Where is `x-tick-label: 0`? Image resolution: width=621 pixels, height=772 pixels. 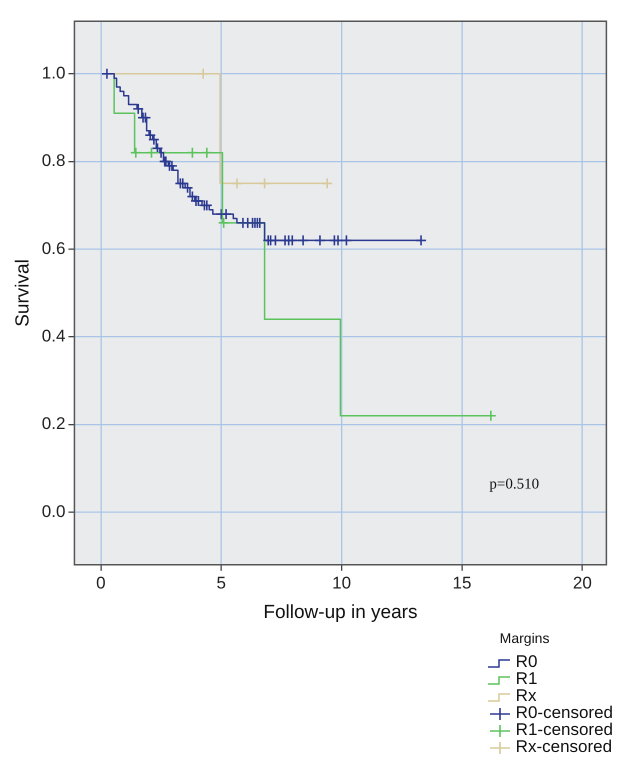
x-tick-label: 0 is located at coordinates (101, 583).